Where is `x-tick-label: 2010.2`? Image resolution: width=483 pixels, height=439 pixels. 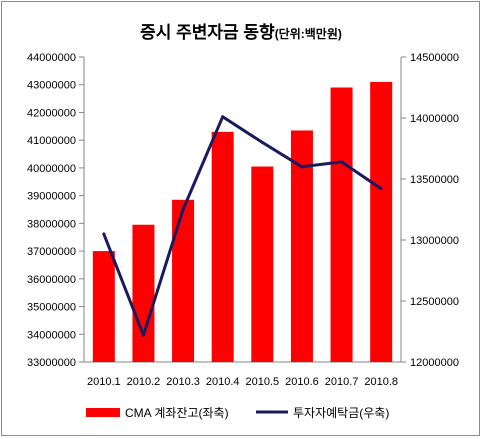
x-tick-label: 2010.2 is located at coordinates (144, 382).